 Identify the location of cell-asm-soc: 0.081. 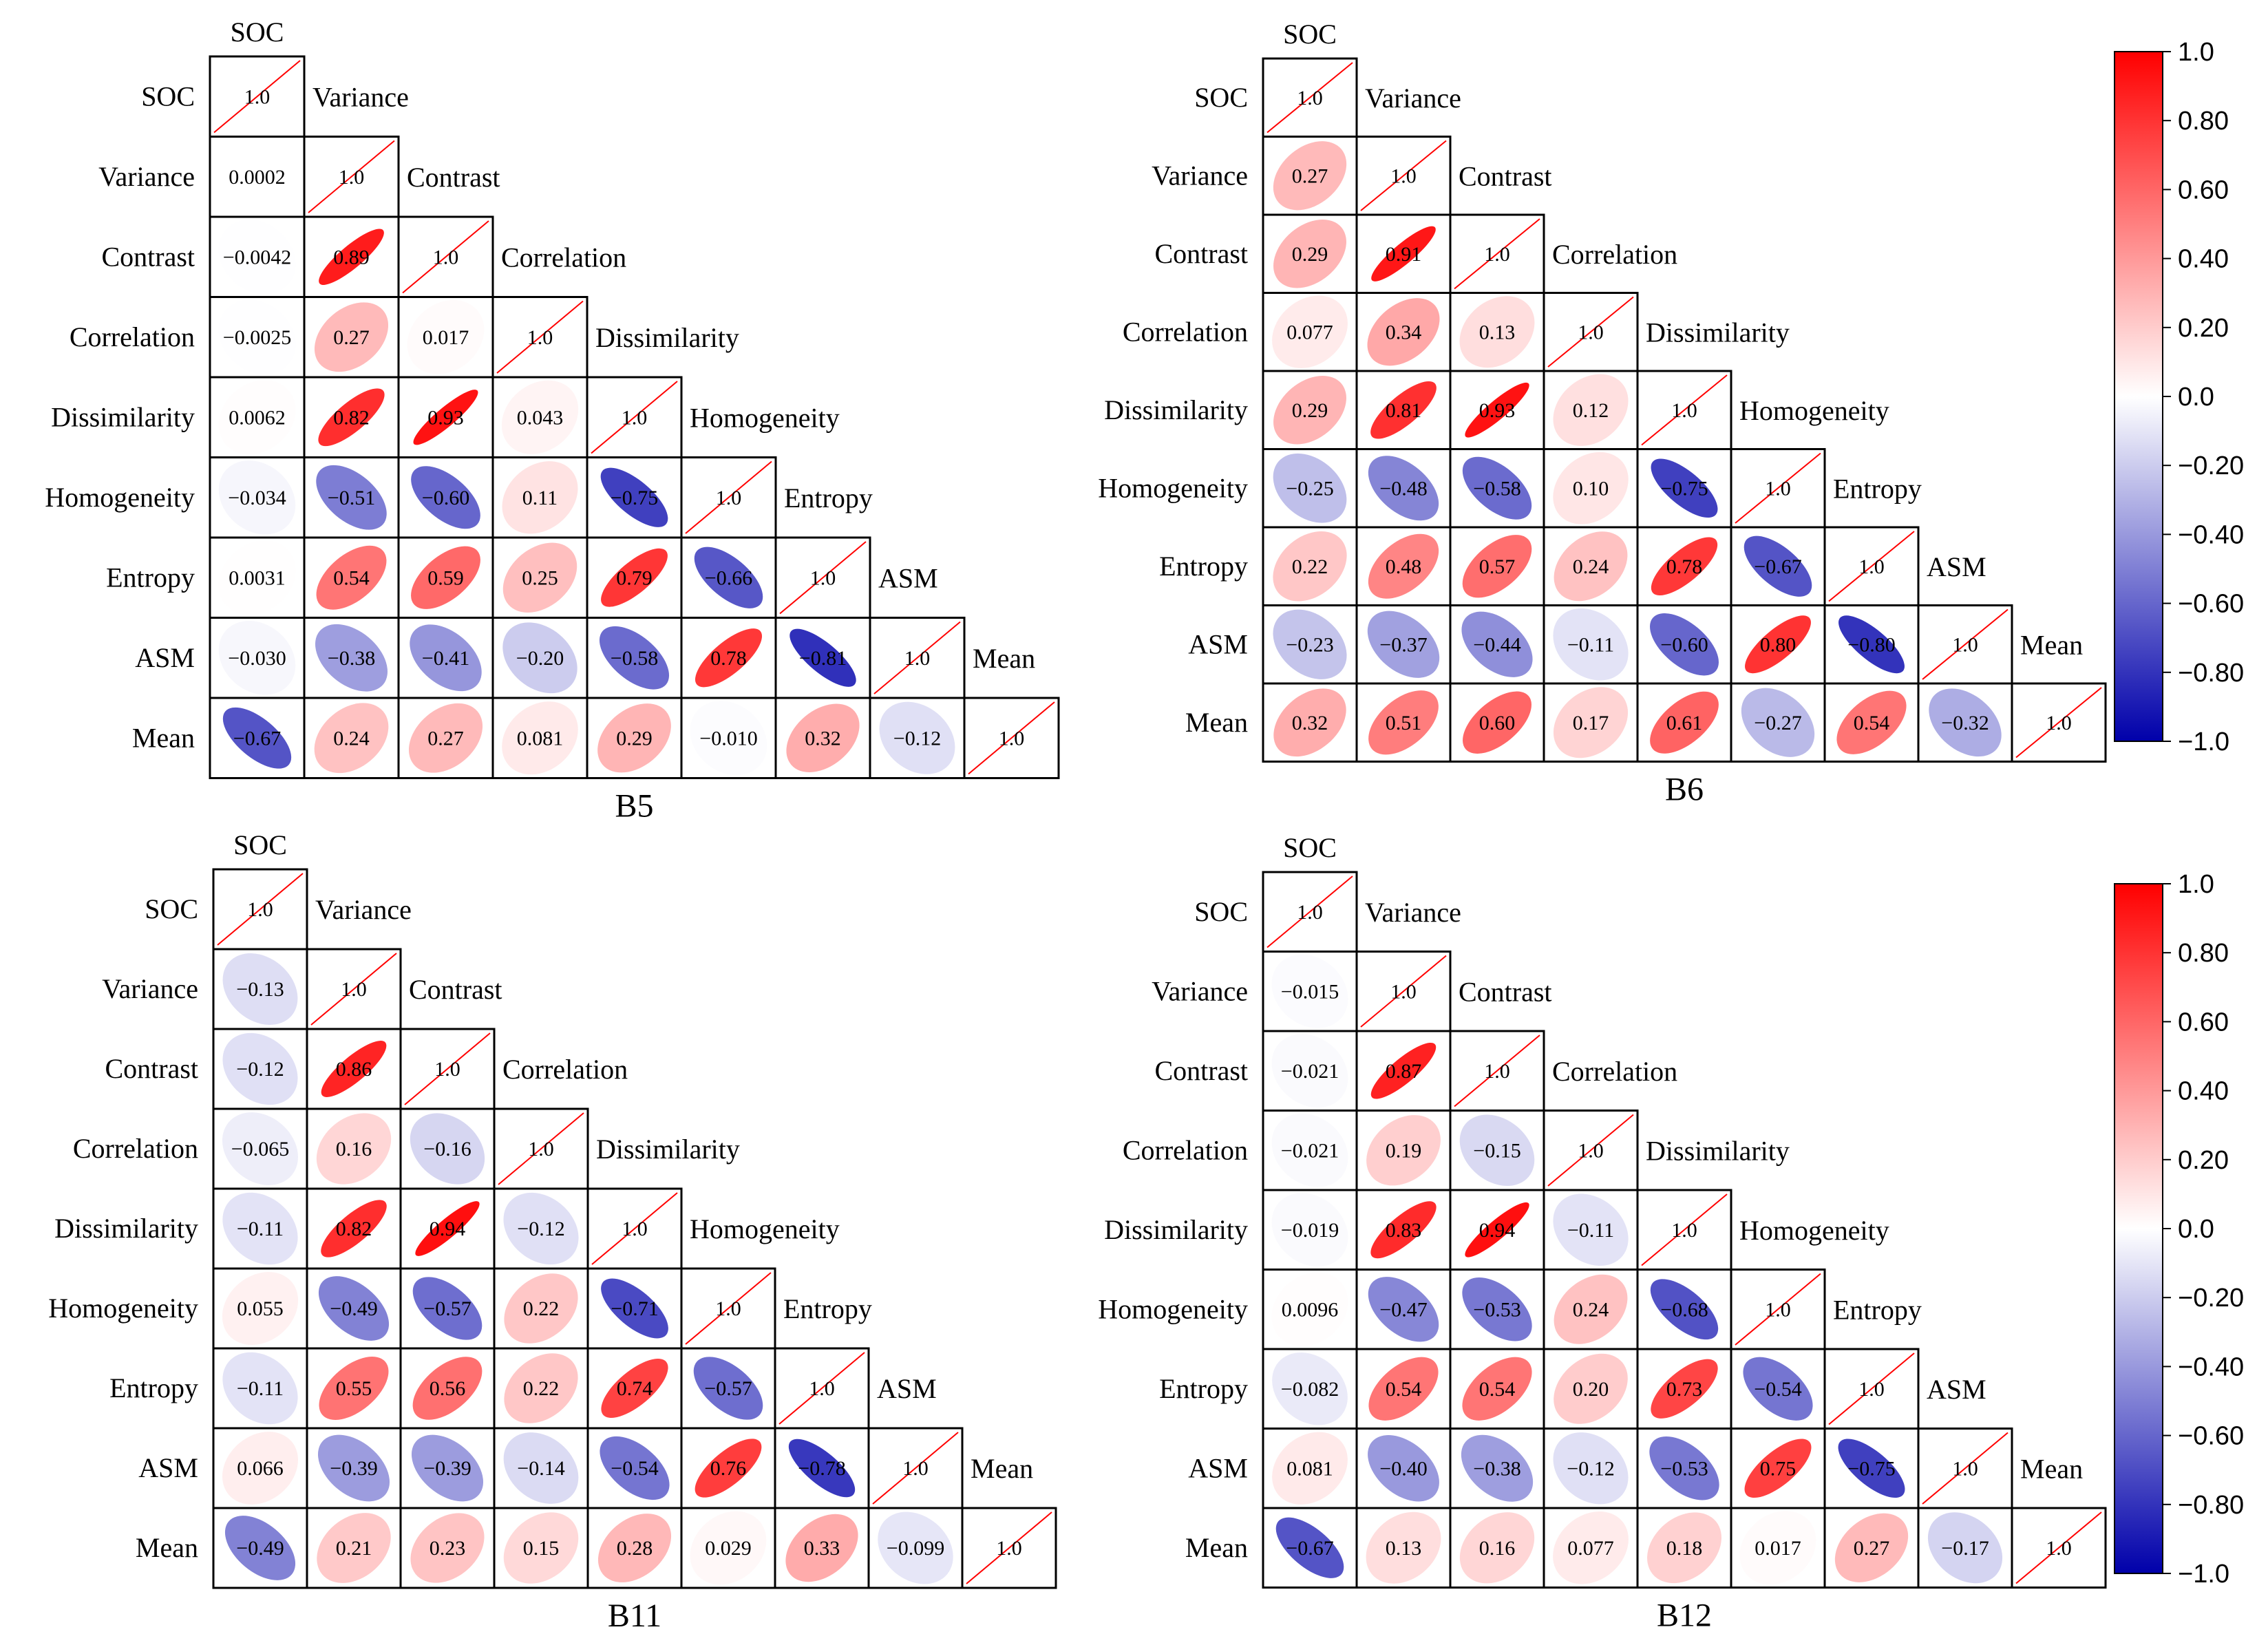
(1310, 1468).